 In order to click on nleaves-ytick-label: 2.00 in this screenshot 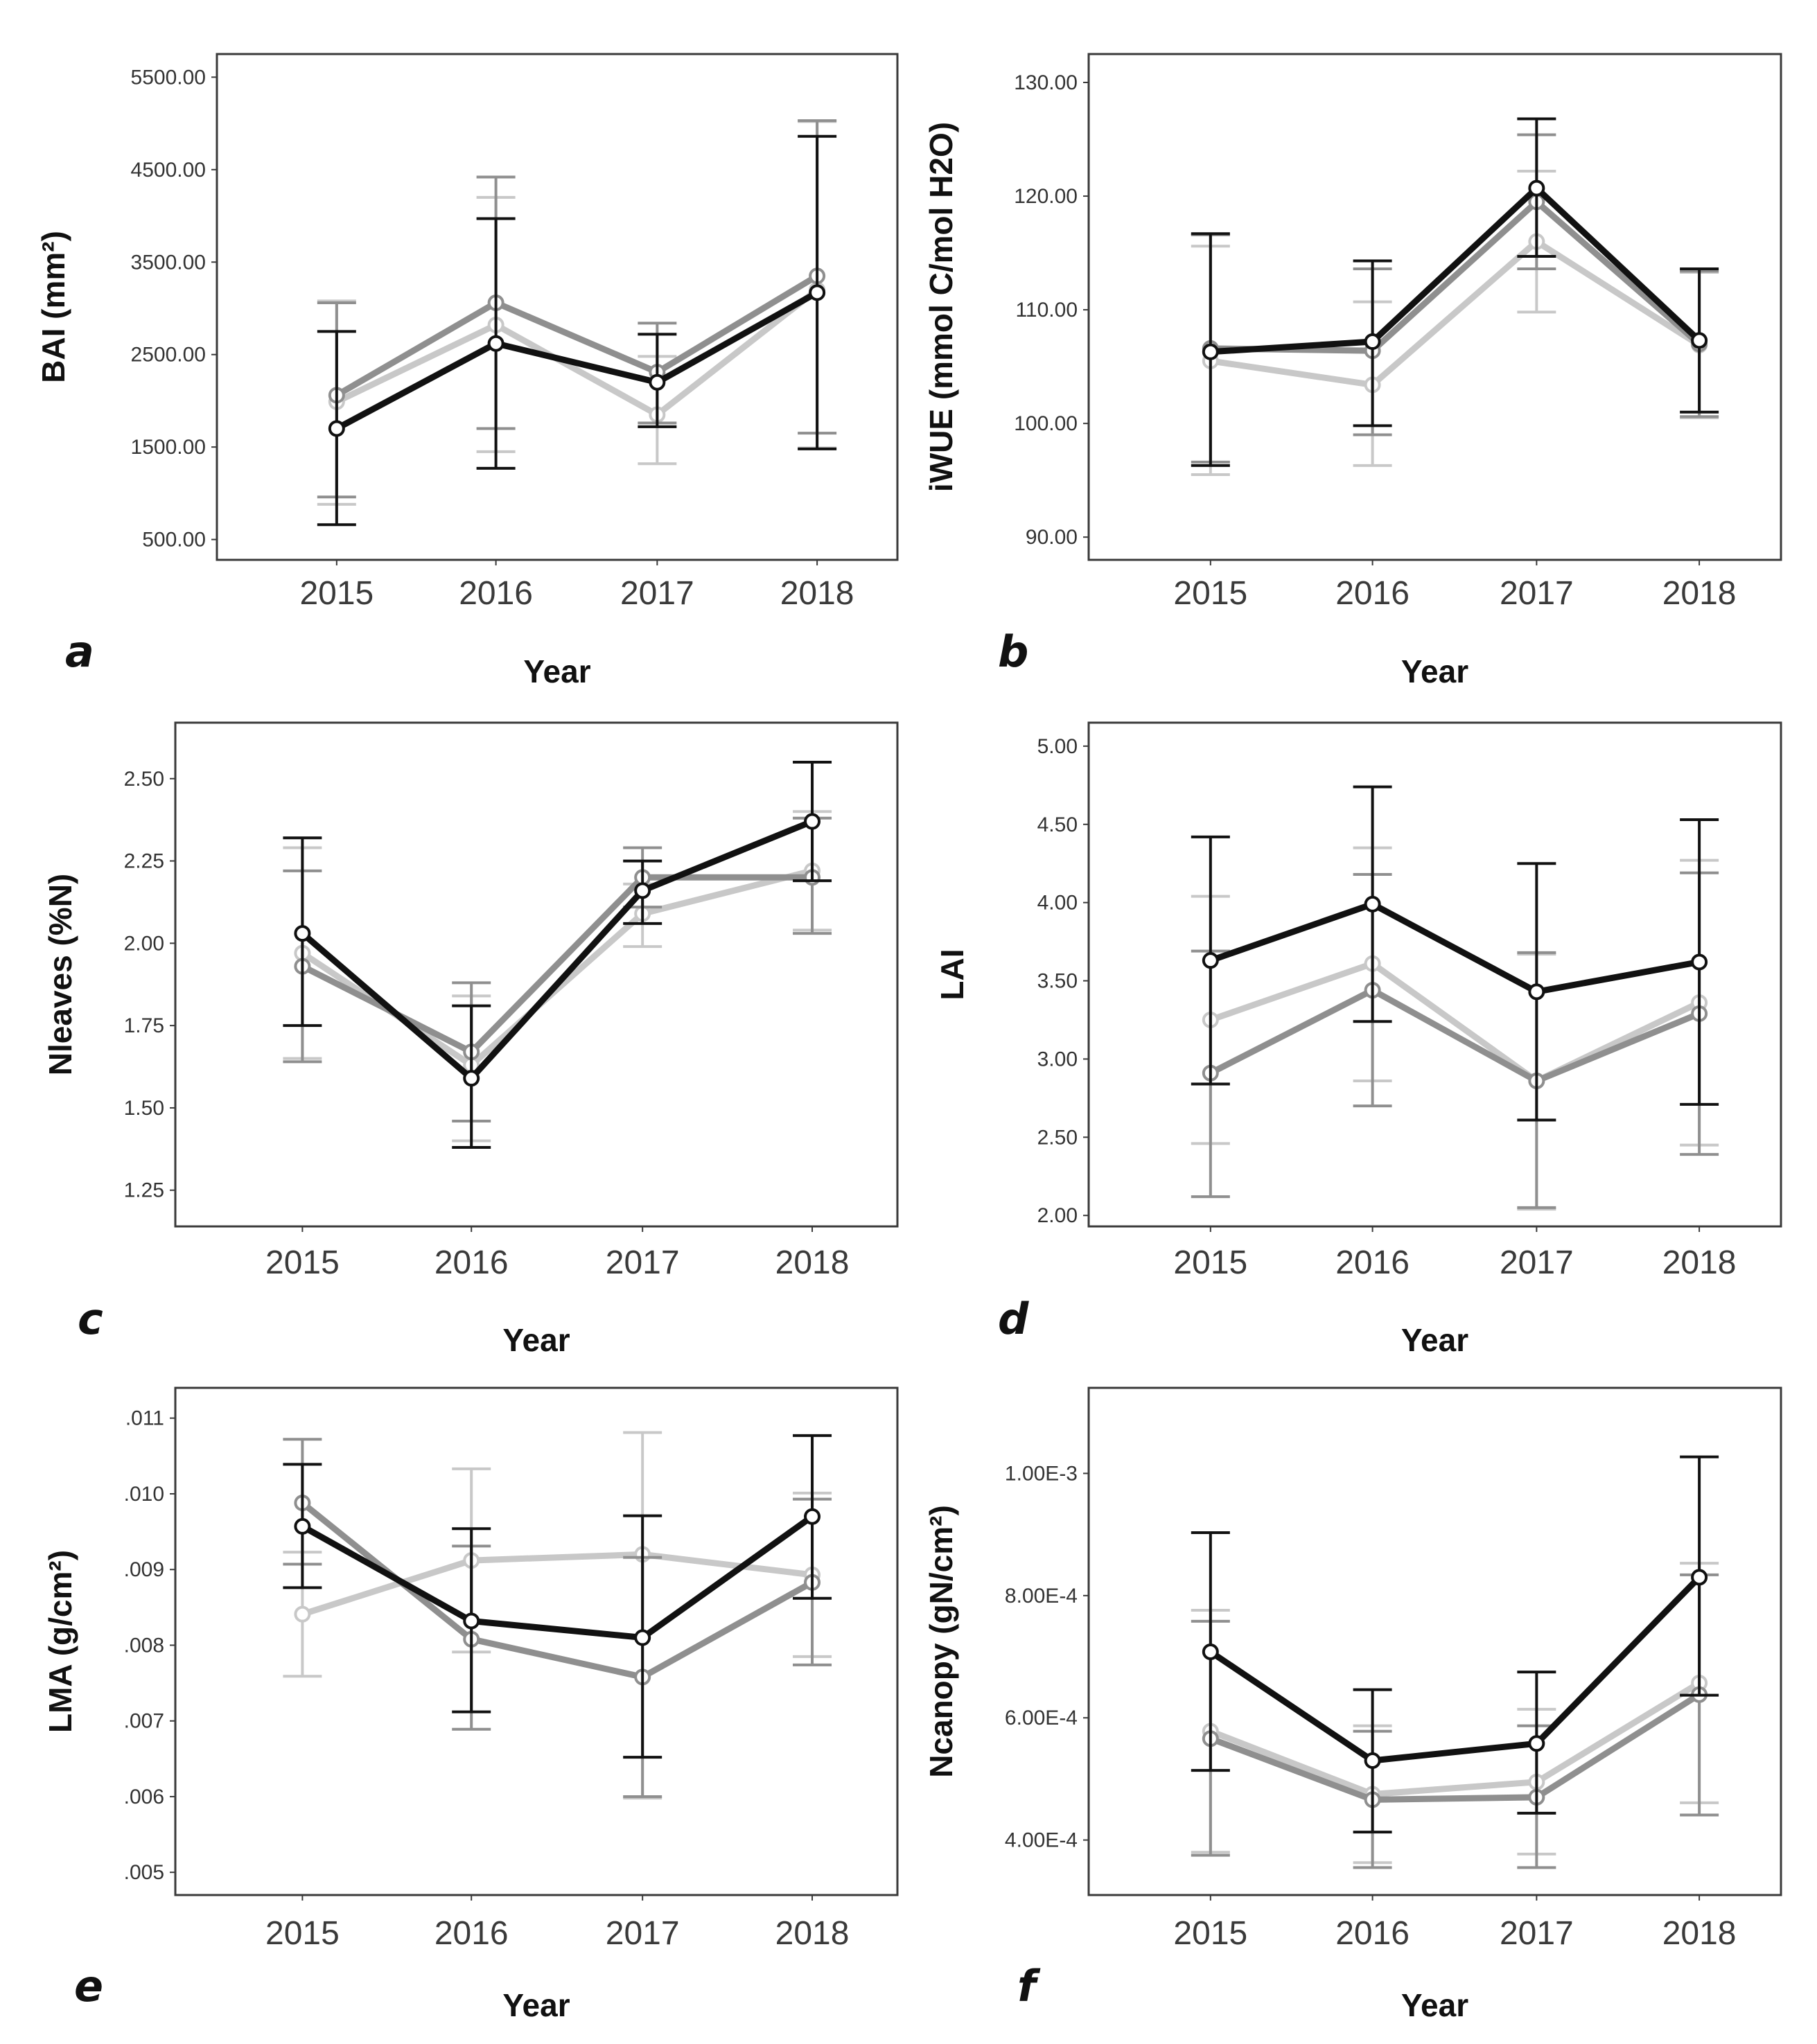, I will do `click(144, 943)`.